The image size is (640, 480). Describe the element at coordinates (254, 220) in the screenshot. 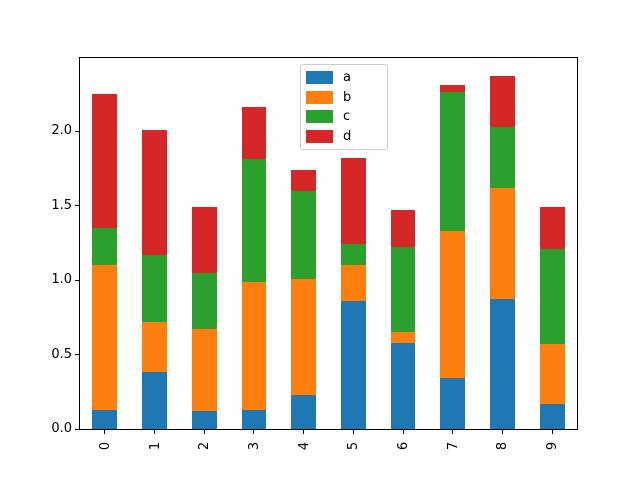

I see `bar-segment-c-cat3` at that location.